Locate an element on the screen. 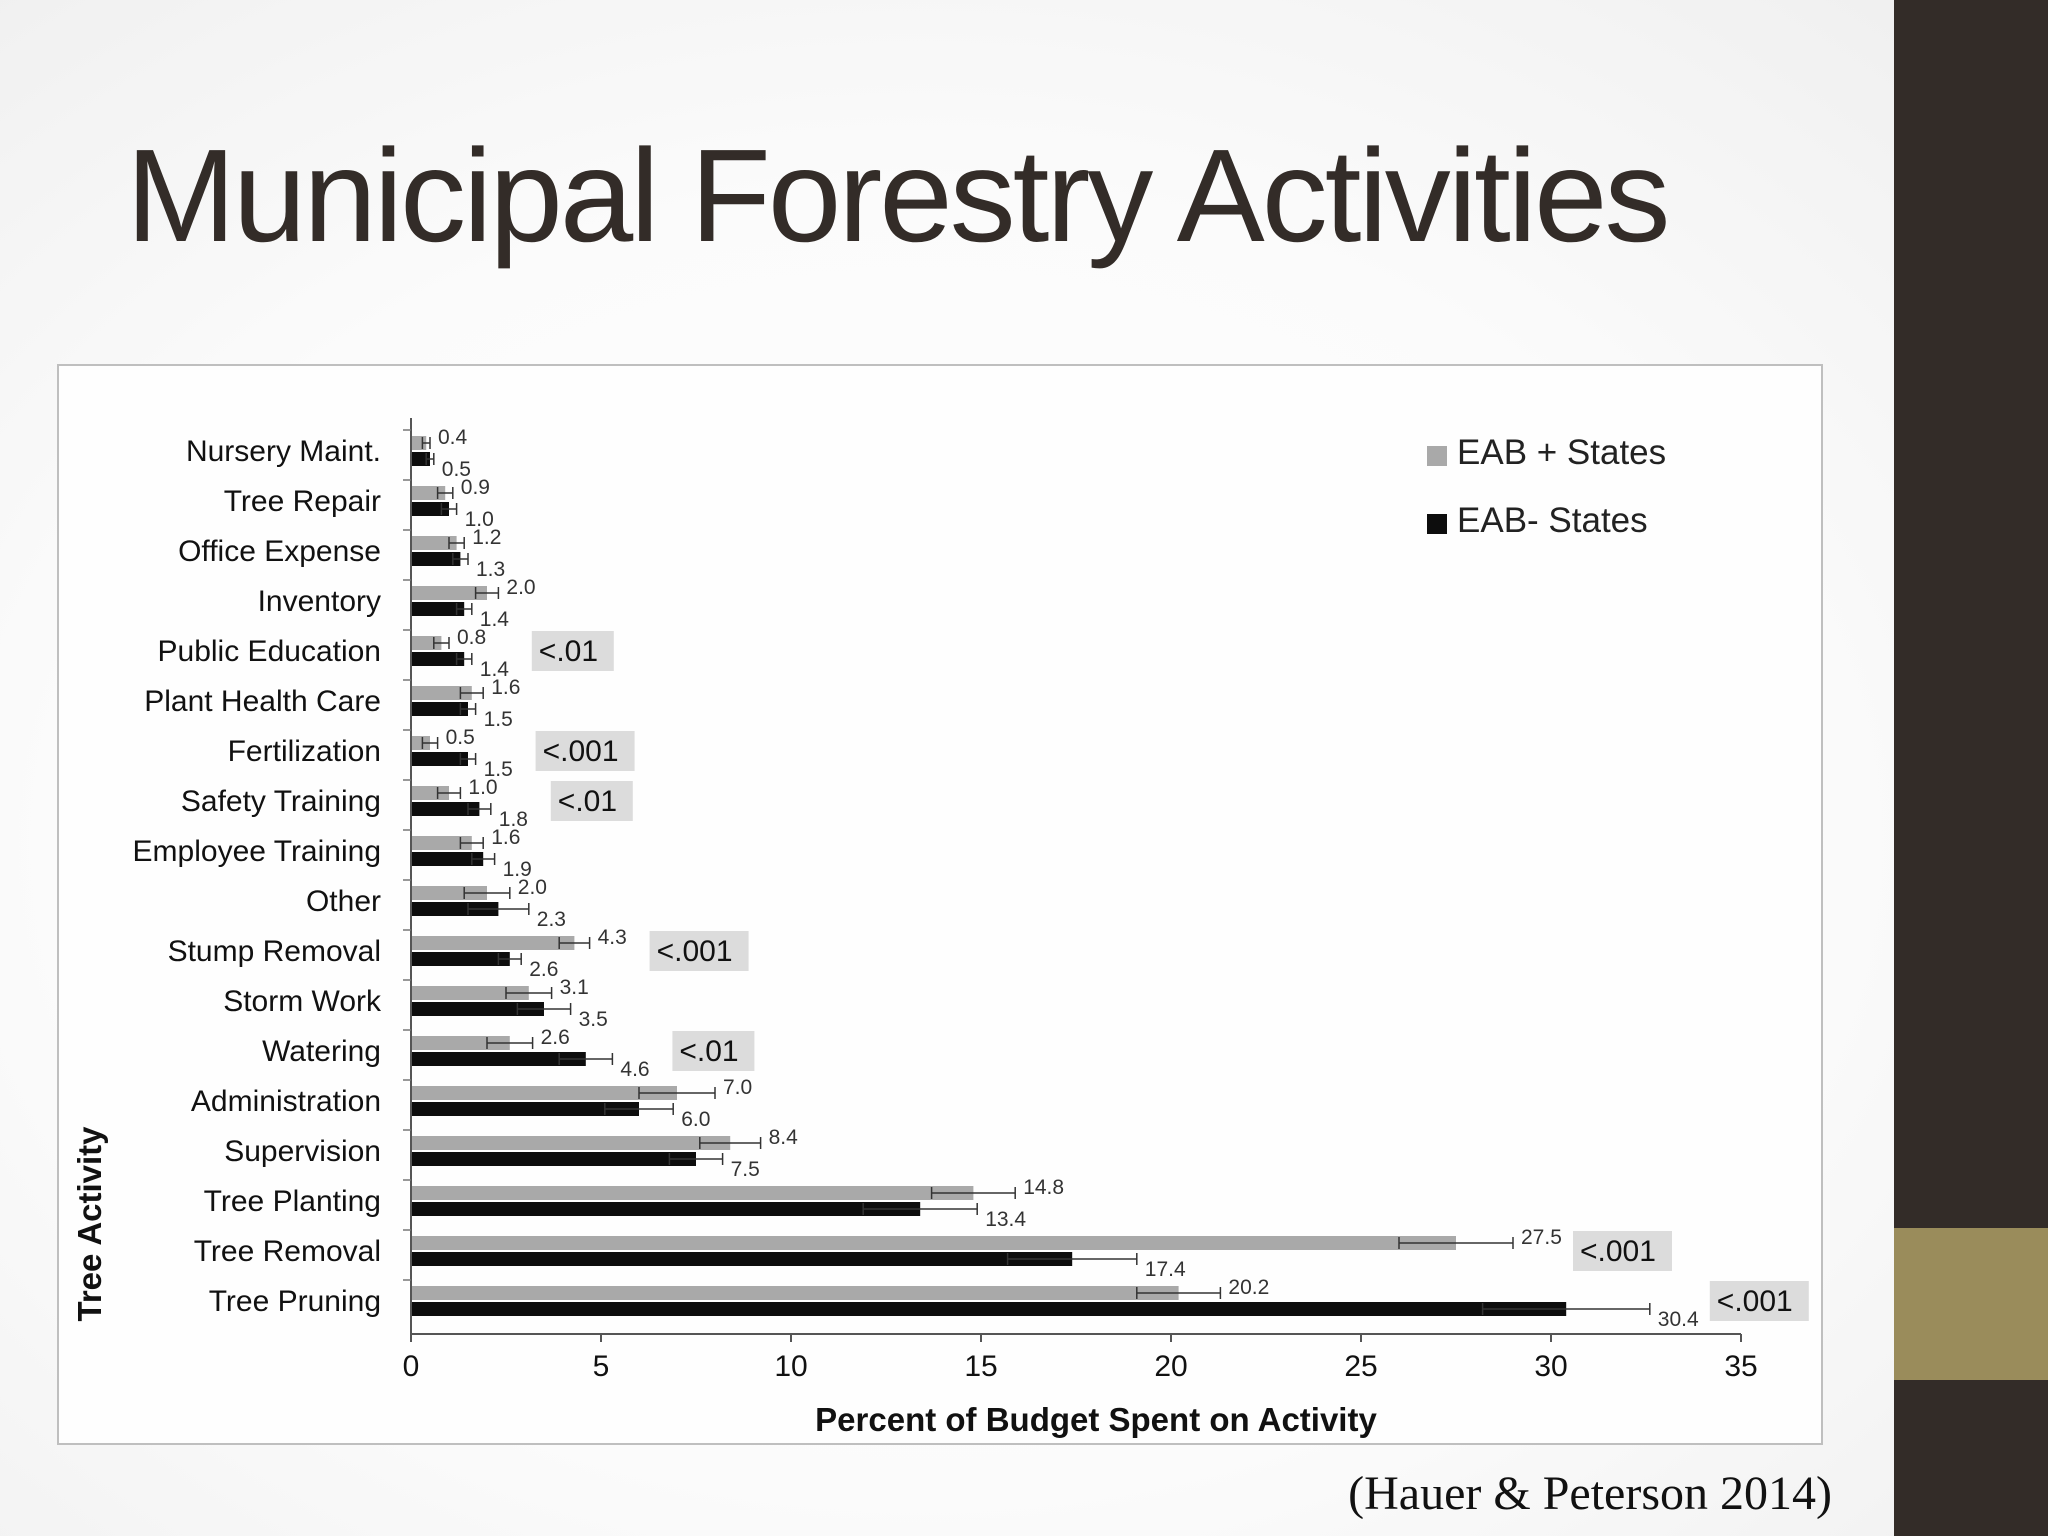 This screenshot has width=2048, height=1536. bar-eab-states-employee-training is located at coordinates (441, 843).